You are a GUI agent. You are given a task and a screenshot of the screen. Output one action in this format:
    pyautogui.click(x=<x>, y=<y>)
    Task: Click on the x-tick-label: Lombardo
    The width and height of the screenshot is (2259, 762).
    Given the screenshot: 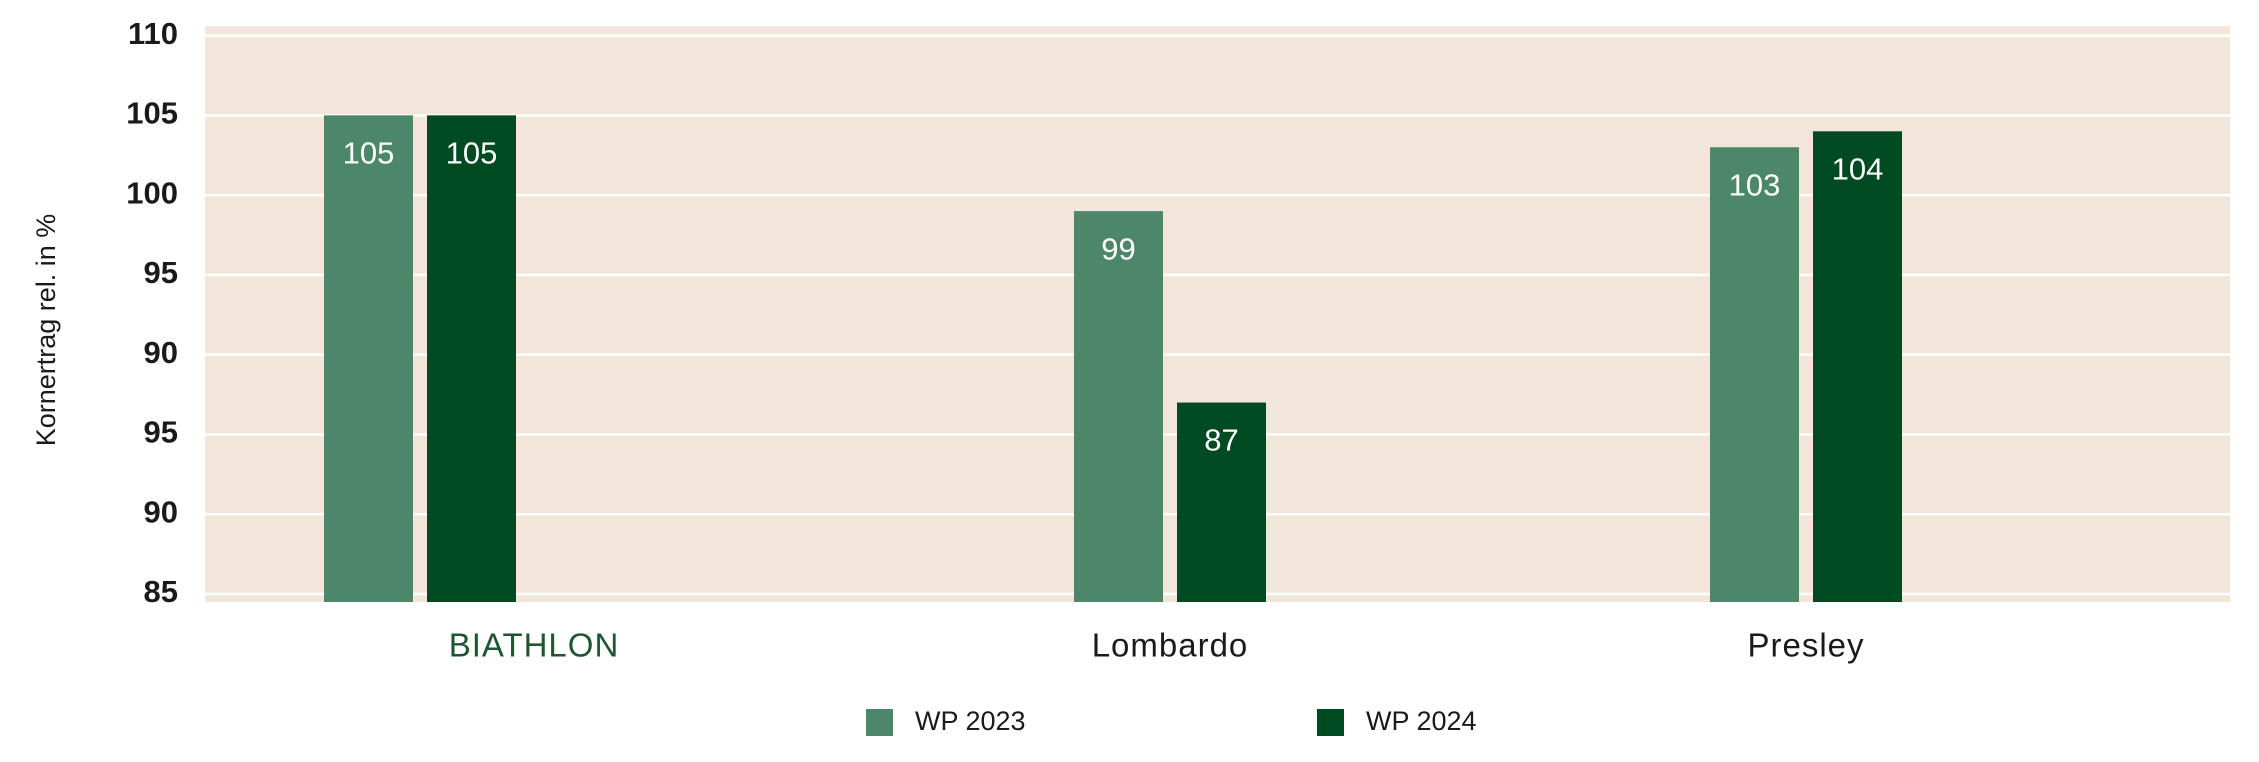 What is the action you would take?
    pyautogui.click(x=1170, y=645)
    